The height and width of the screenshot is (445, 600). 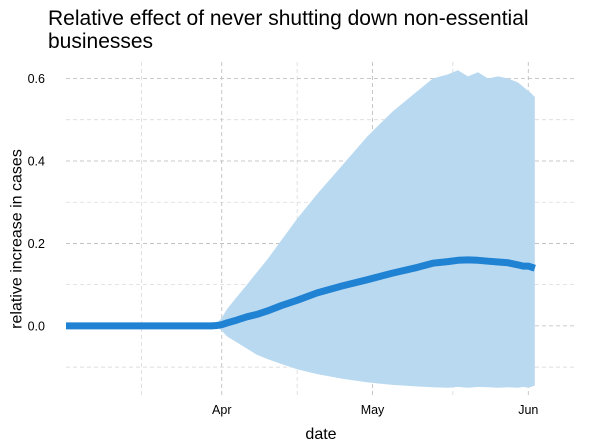 I want to click on y-tick-label: 0.6, so click(x=36, y=79).